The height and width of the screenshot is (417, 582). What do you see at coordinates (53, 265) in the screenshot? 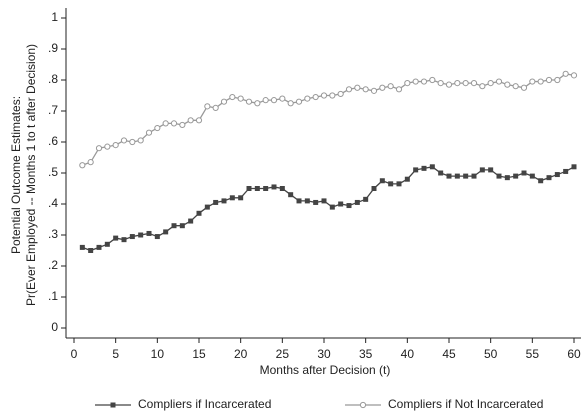
I see `y-tick-label: .2` at bounding box center [53, 265].